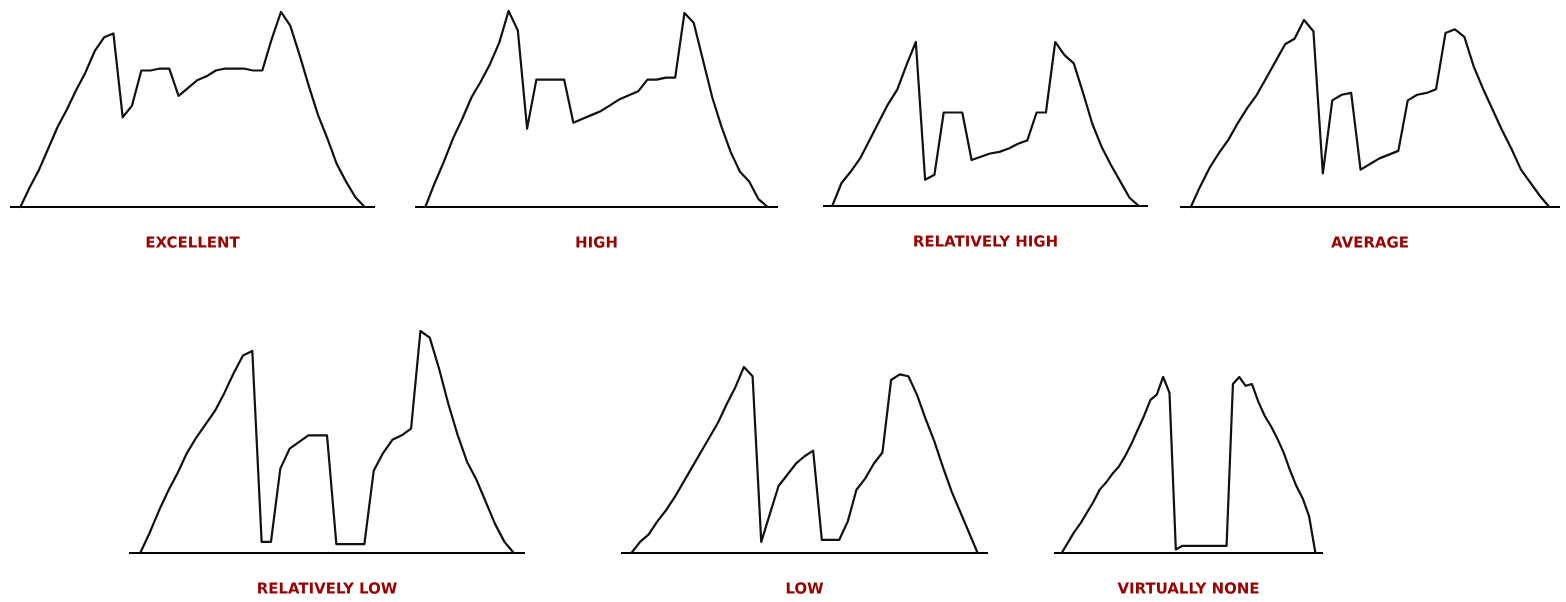  Describe the element at coordinates (985, 241) in the screenshot. I see `text: RELATIVELY HIGH` at that location.